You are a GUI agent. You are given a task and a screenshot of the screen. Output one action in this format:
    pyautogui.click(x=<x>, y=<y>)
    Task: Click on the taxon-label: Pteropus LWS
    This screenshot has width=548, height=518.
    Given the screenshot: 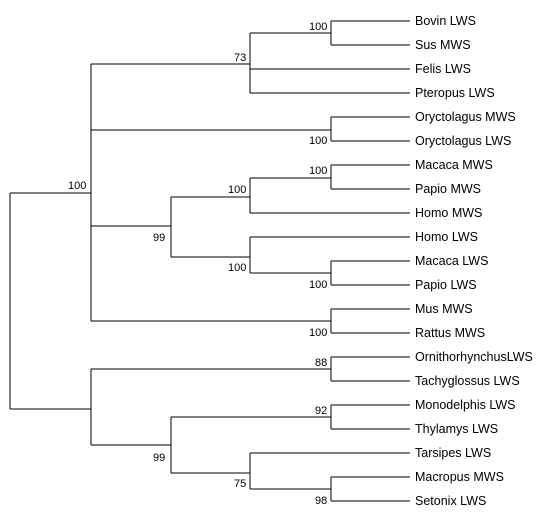 What is the action you would take?
    pyautogui.click(x=455, y=93)
    